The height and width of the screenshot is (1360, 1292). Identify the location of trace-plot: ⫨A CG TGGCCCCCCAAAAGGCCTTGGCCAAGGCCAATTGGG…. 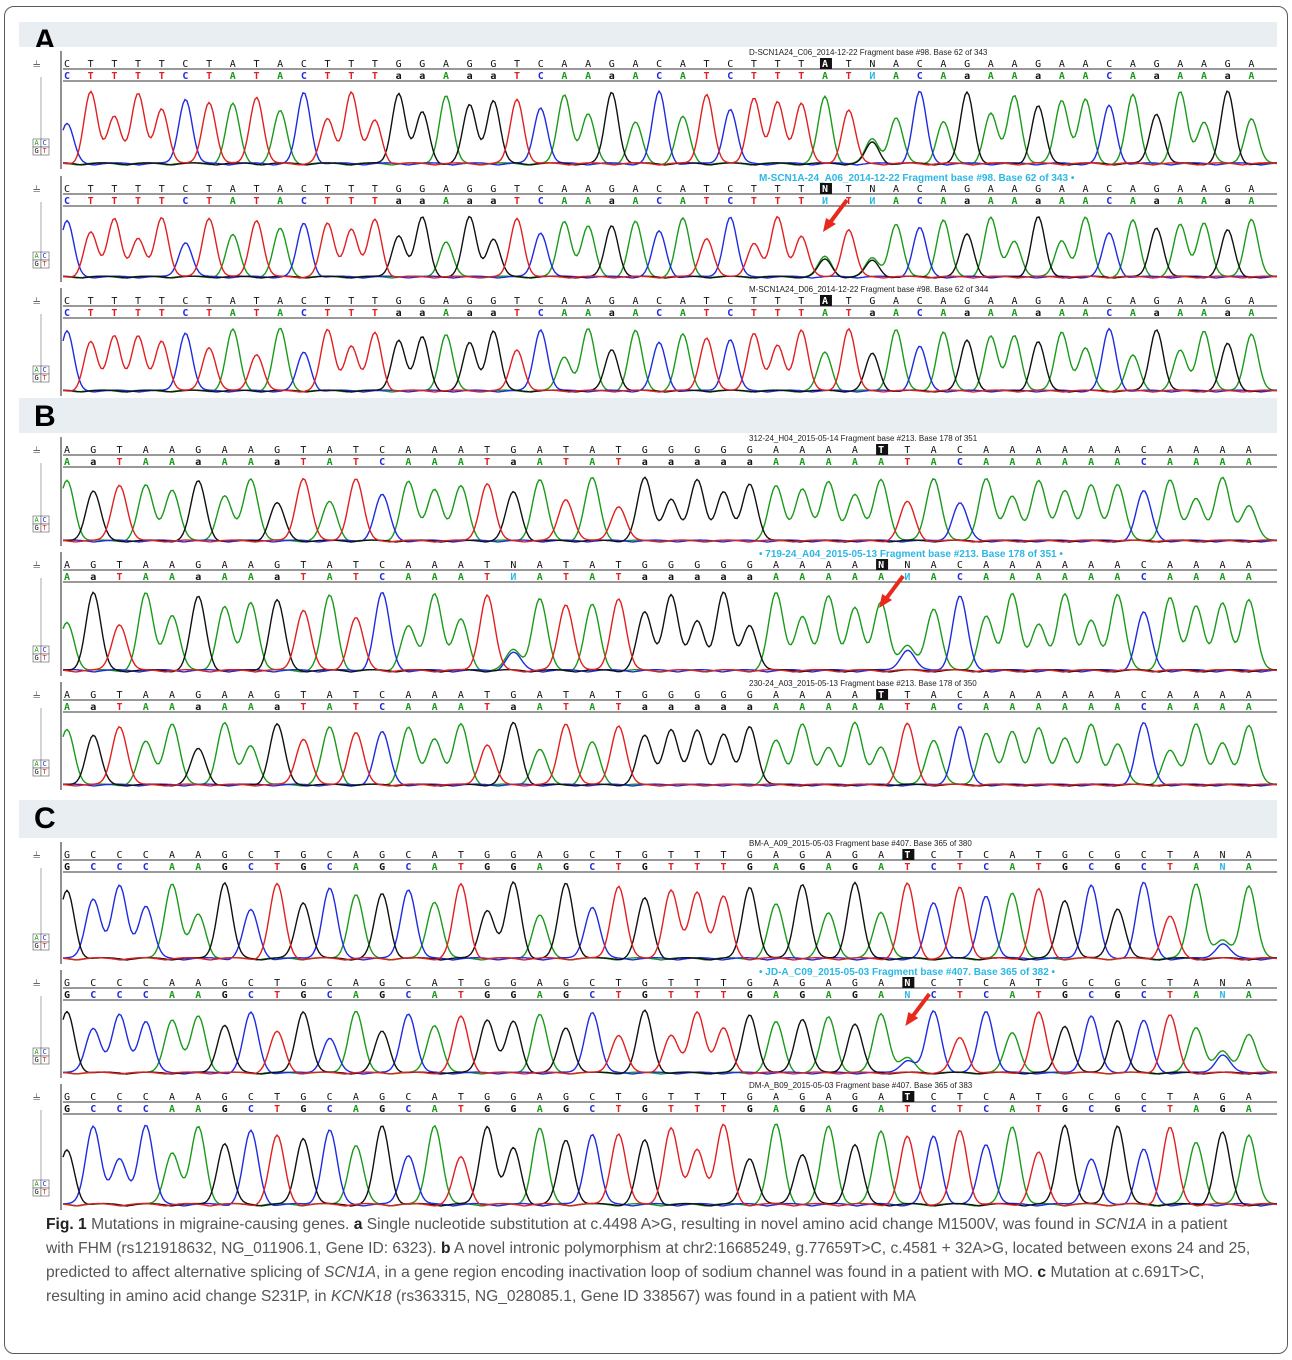
(654, 1147).